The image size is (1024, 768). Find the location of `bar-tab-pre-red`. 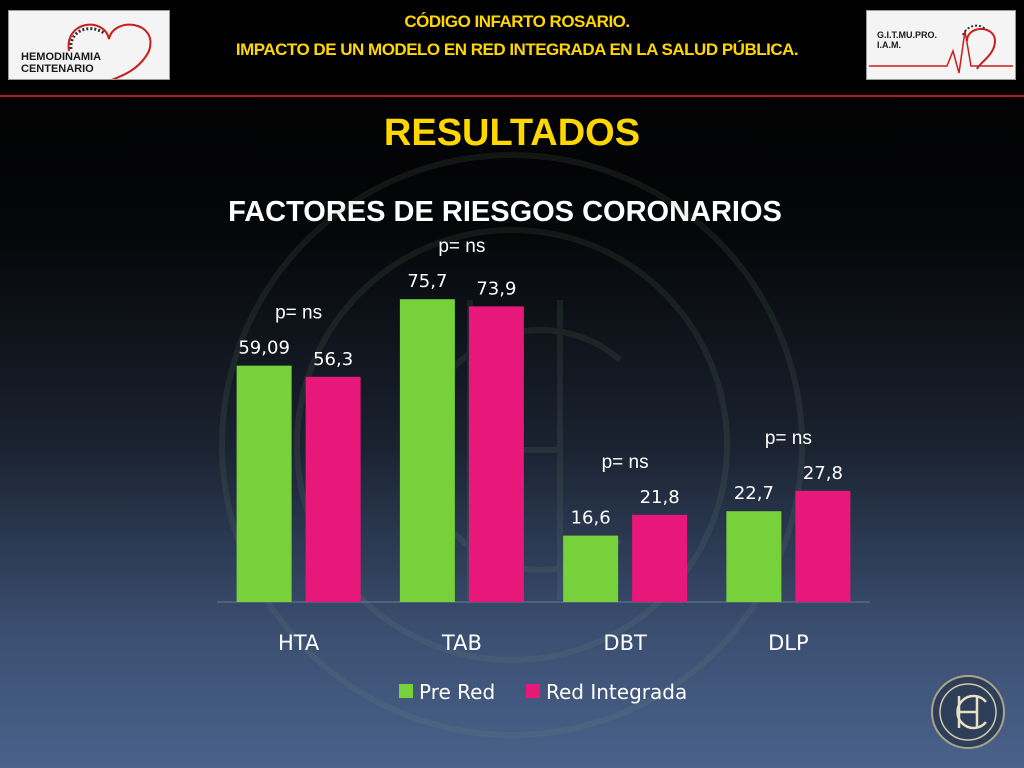

bar-tab-pre-red is located at coordinates (427, 450).